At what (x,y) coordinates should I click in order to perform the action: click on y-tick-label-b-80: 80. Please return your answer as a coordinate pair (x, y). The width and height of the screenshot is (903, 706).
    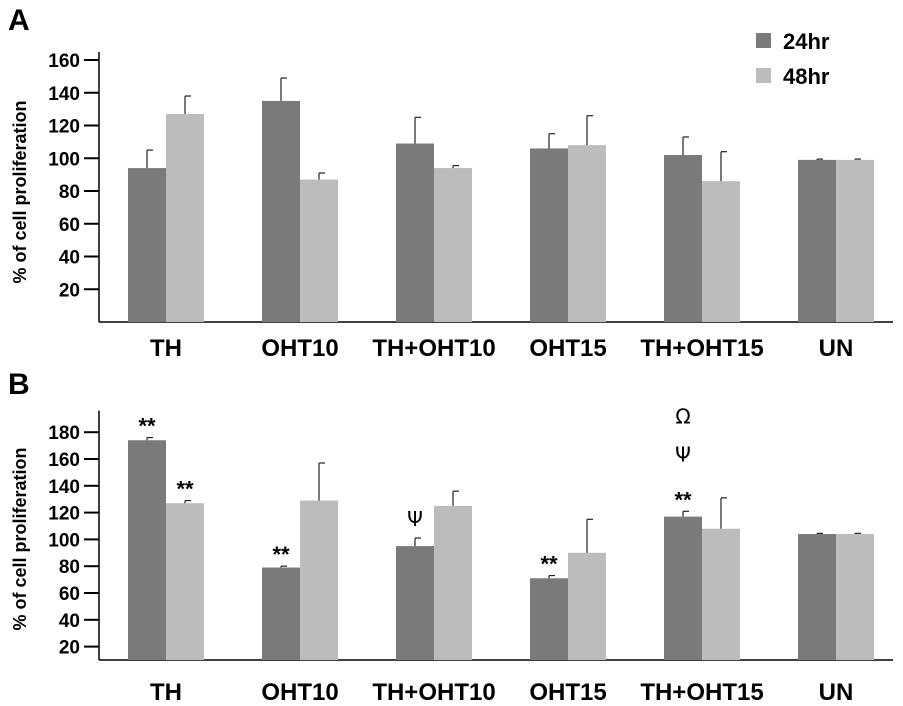
    Looking at the image, I should click on (69, 567).